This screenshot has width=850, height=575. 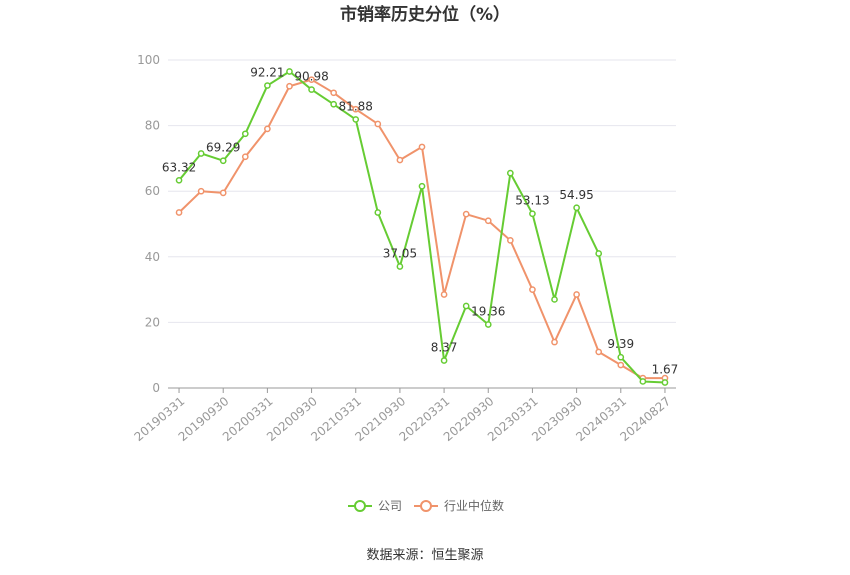 What do you see at coordinates (152, 126) in the screenshot?
I see `y-tick-label: 80` at bounding box center [152, 126].